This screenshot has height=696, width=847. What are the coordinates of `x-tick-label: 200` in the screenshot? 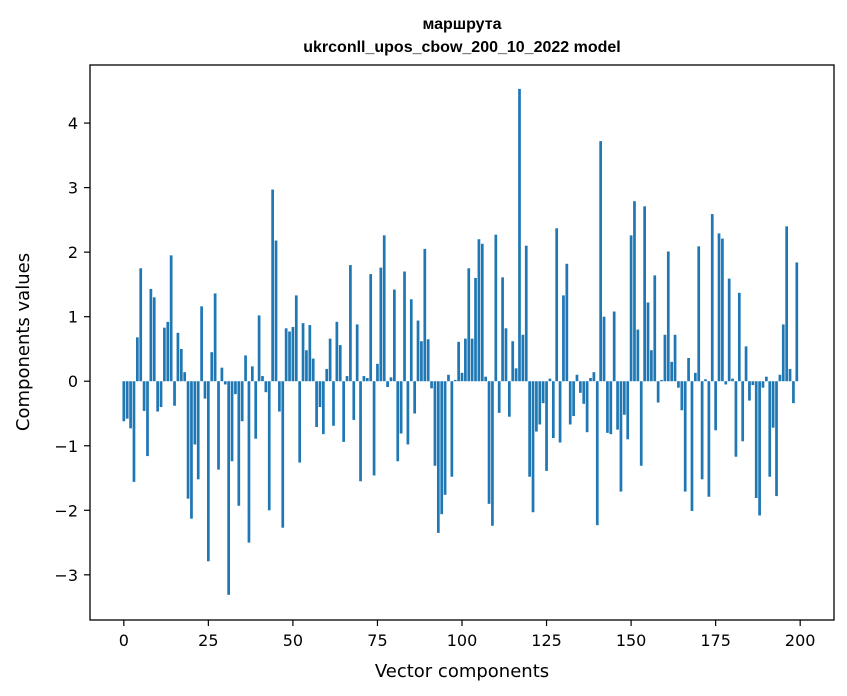 It's located at (800, 640).